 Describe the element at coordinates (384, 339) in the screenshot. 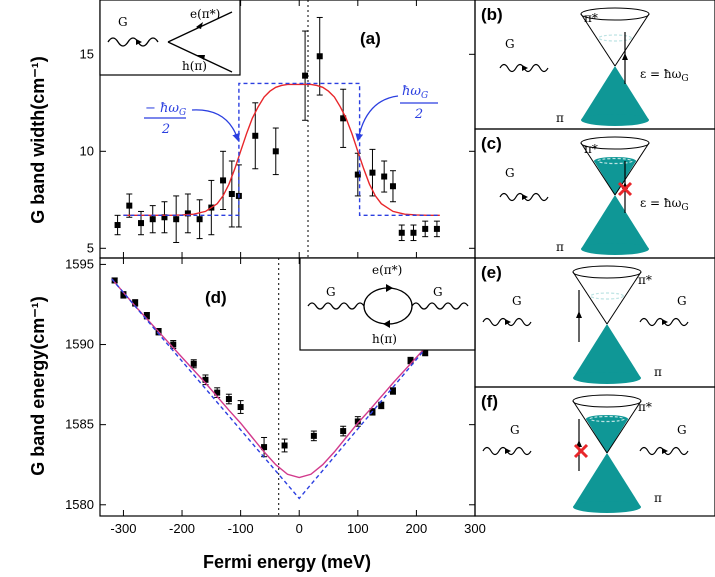

I see `inset-d-hole-label: h(π)` at that location.